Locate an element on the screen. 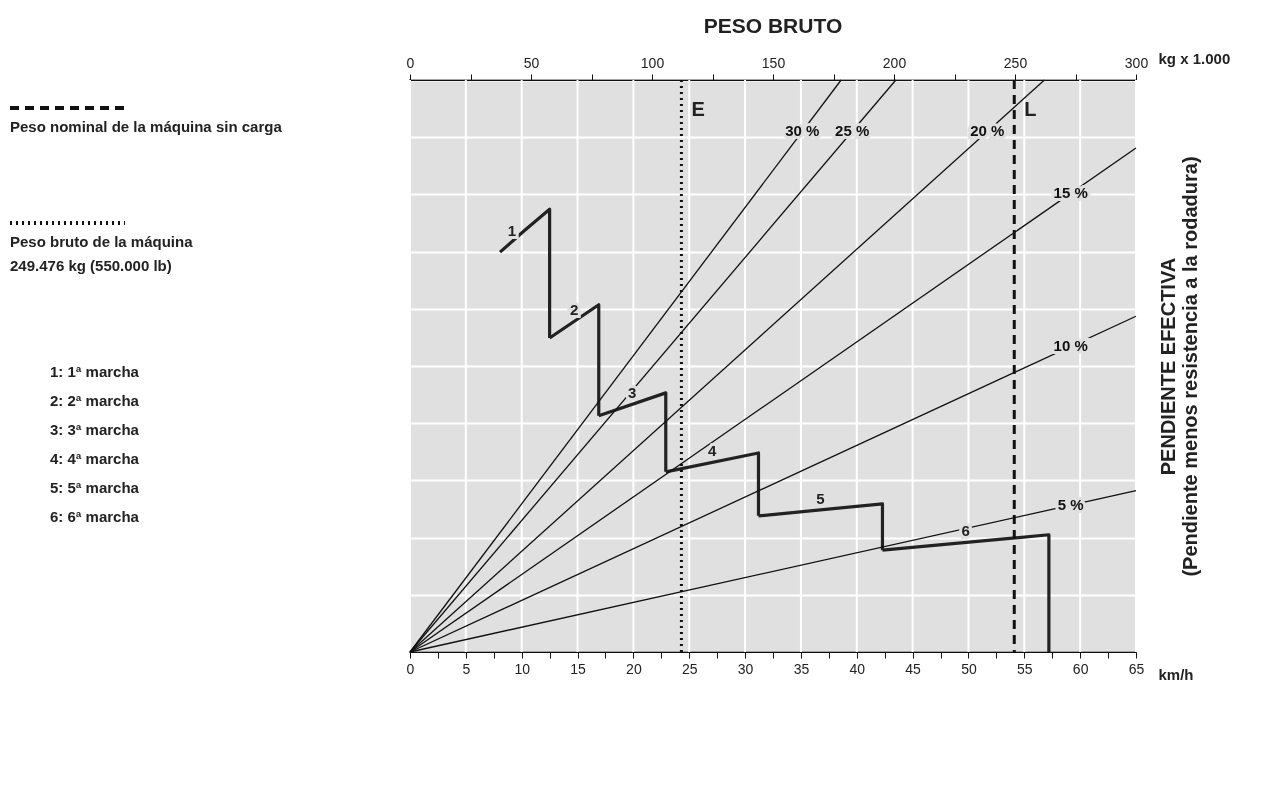  x-tick-label: 35 is located at coordinates (801, 668).